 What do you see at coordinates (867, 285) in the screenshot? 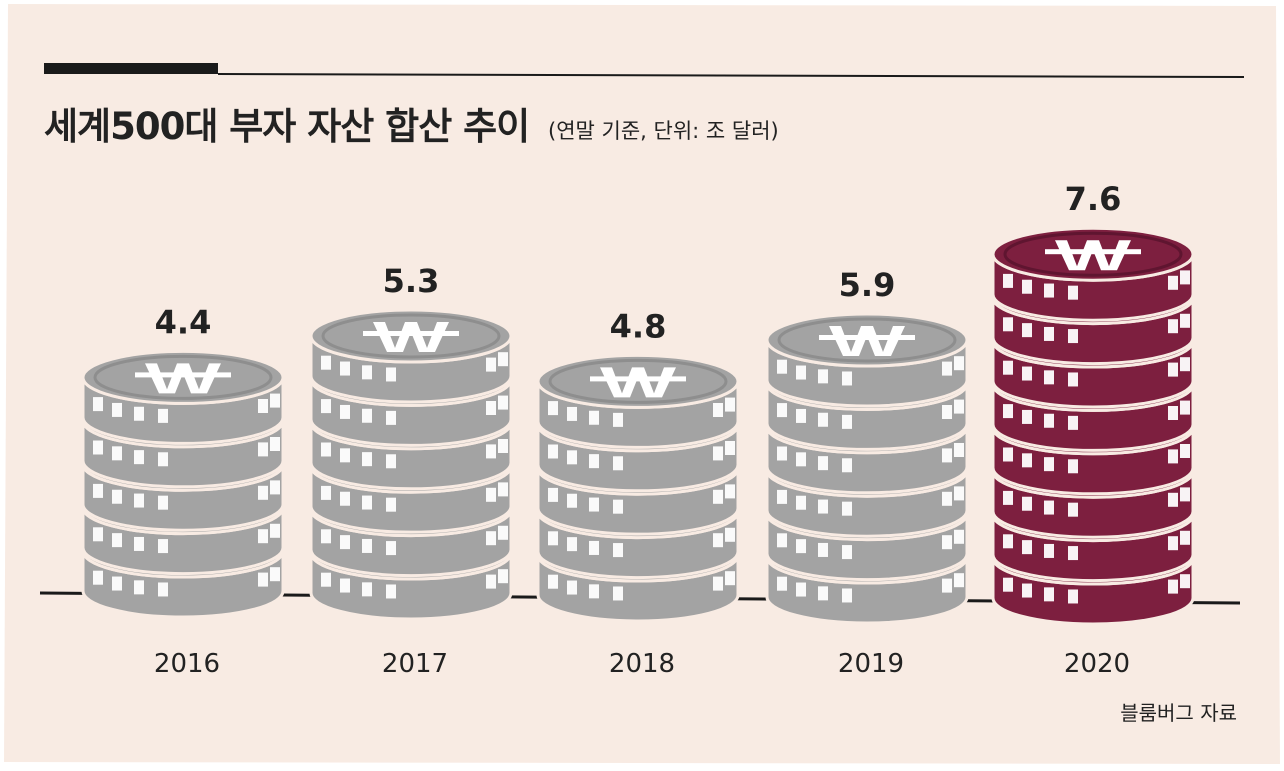
I see `value-label: 5.9` at bounding box center [867, 285].